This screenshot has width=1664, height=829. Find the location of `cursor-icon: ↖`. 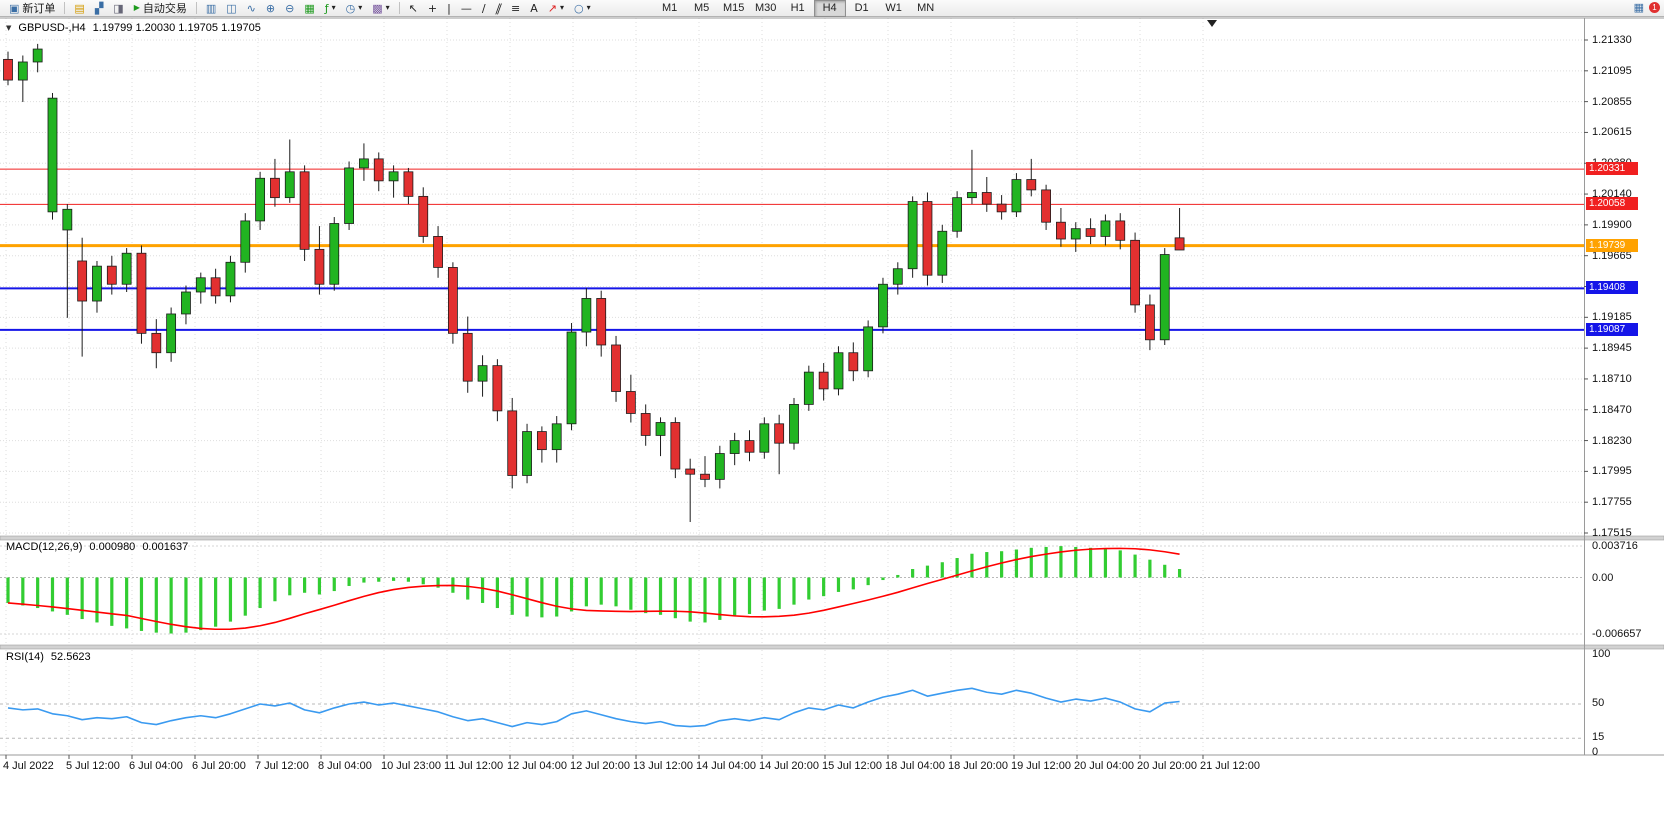

cursor-icon: ↖ is located at coordinates (413, 8).